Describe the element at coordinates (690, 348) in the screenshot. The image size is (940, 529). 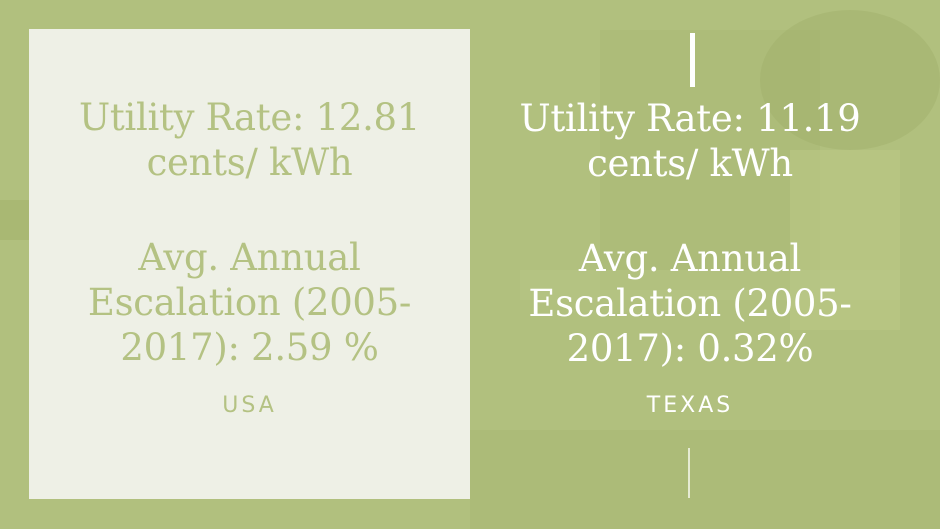
I see `texas-esc-line-3: 2017): 0.32%` at that location.